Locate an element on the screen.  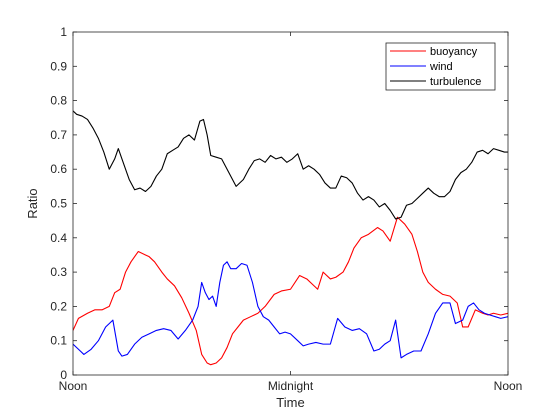
y-tick-label: 0.4 is located at coordinates (58, 238).